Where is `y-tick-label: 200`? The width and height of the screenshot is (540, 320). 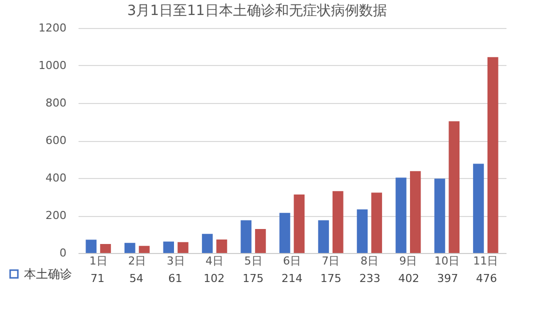 y-tick-label: 200 is located at coordinates (56, 215).